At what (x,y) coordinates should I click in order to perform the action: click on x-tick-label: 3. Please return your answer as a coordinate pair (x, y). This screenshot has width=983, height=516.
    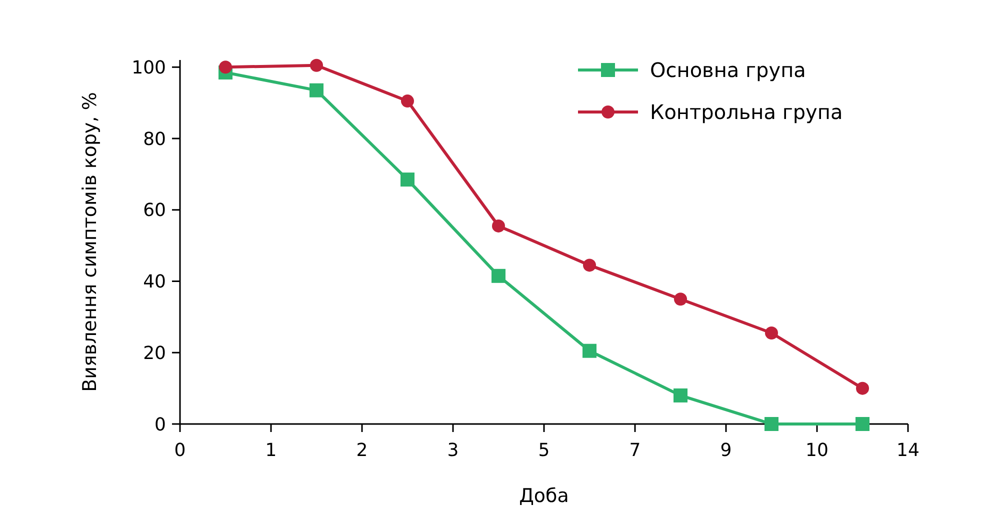
    Looking at the image, I should click on (453, 450).